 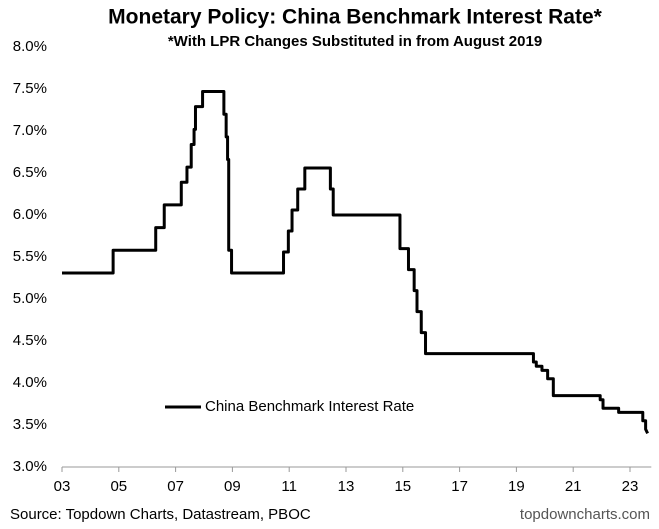 I want to click on y-tick-label: 6.5%, so click(x=30, y=172).